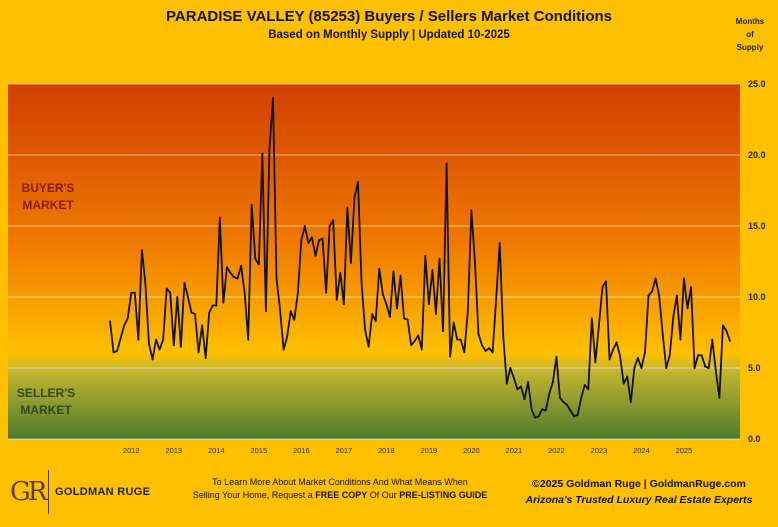 The image size is (778, 527). I want to click on y-tick-label: 15.0, so click(757, 226).